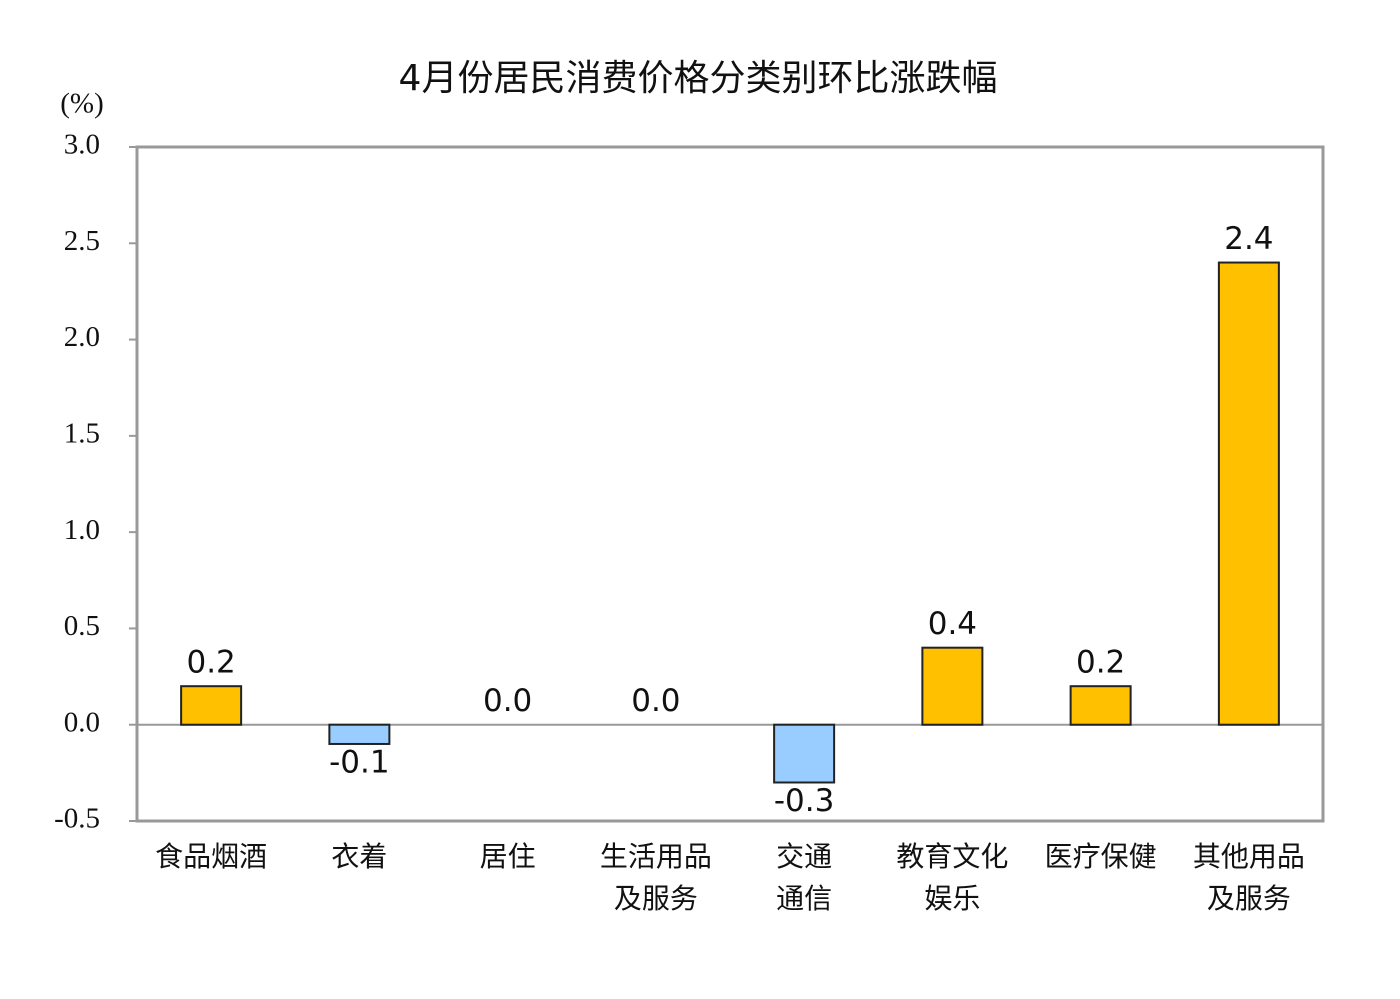 The width and height of the screenshot is (1400, 999). What do you see at coordinates (952, 856) in the screenshot?
I see `x-tick-label-line: 教育文化` at bounding box center [952, 856].